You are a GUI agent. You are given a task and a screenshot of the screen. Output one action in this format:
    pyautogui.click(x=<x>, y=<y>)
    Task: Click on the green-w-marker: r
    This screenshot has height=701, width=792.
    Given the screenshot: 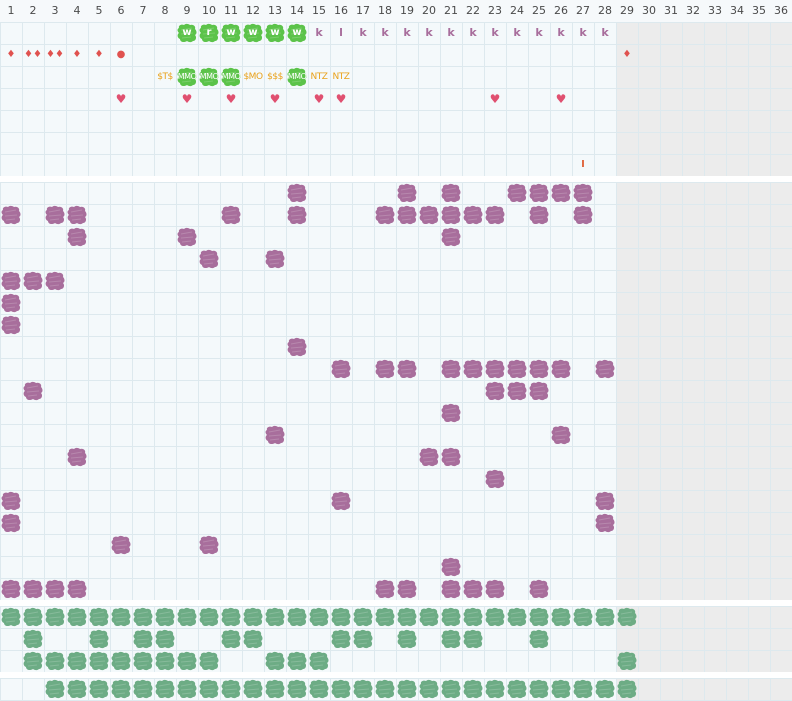 What is the action you would take?
    pyautogui.click(x=209, y=33)
    